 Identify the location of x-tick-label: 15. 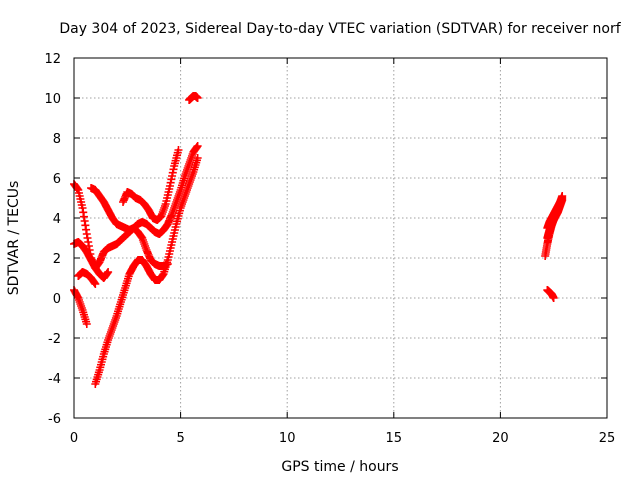
(394, 438).